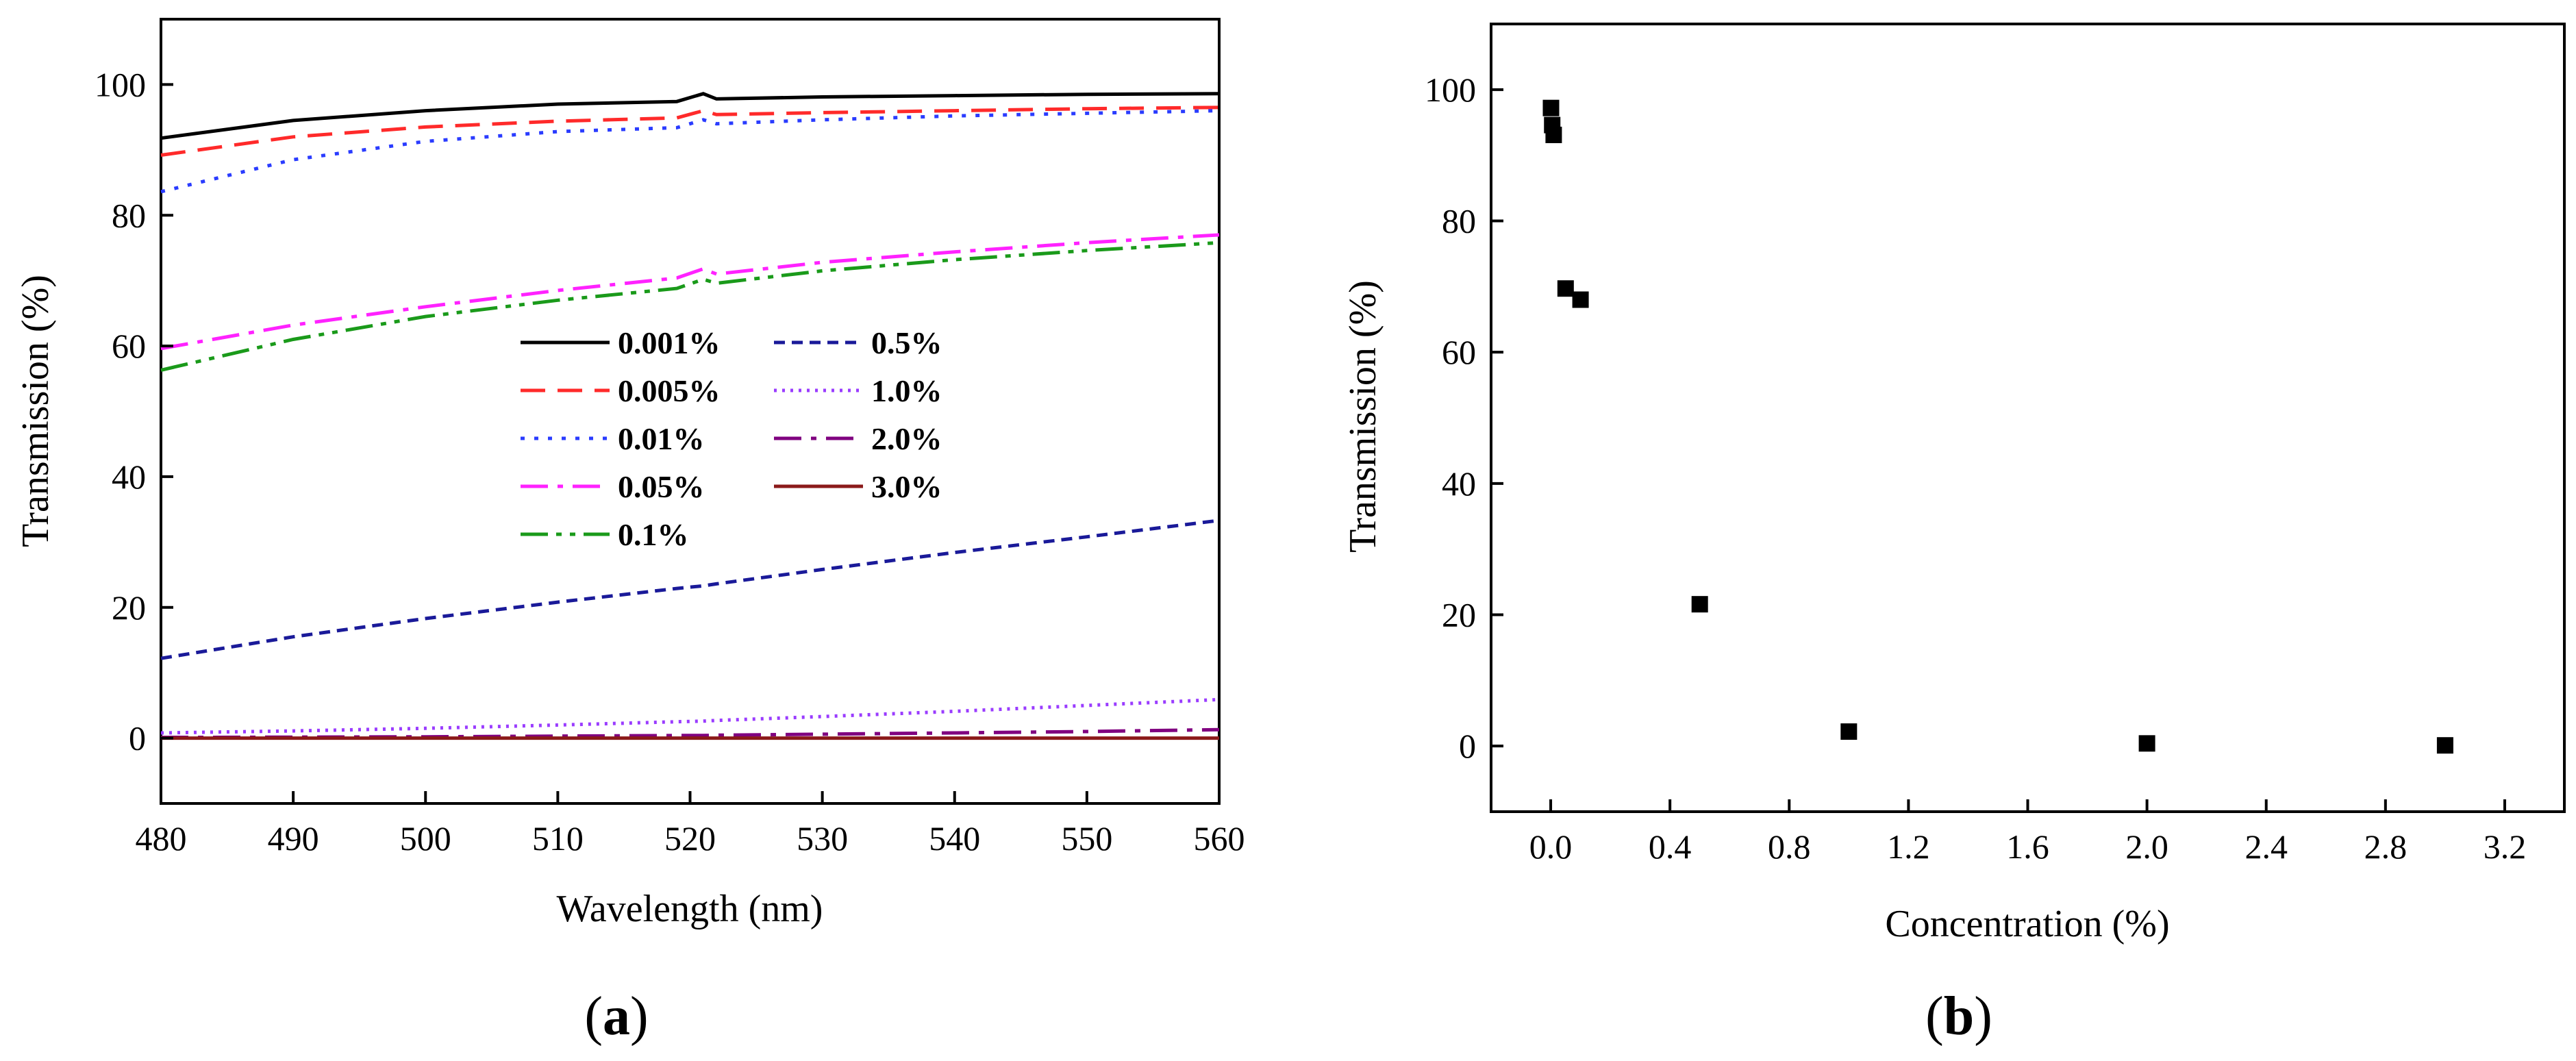 This screenshot has height=1061, width=2576. What do you see at coordinates (1789, 846) in the screenshot?
I see `panel-b-x-tick-label: 0.8` at bounding box center [1789, 846].